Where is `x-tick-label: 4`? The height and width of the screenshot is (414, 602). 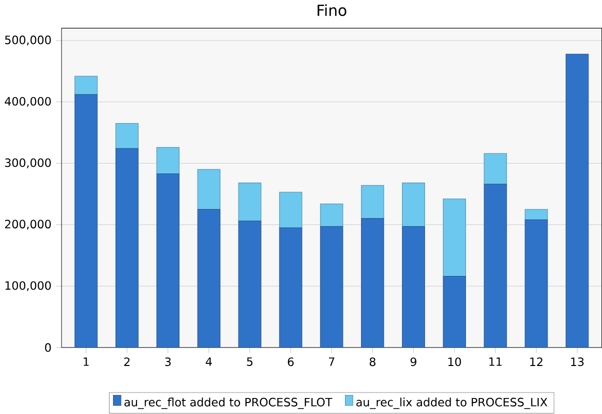
x-tick-label: 4 is located at coordinates (209, 362).